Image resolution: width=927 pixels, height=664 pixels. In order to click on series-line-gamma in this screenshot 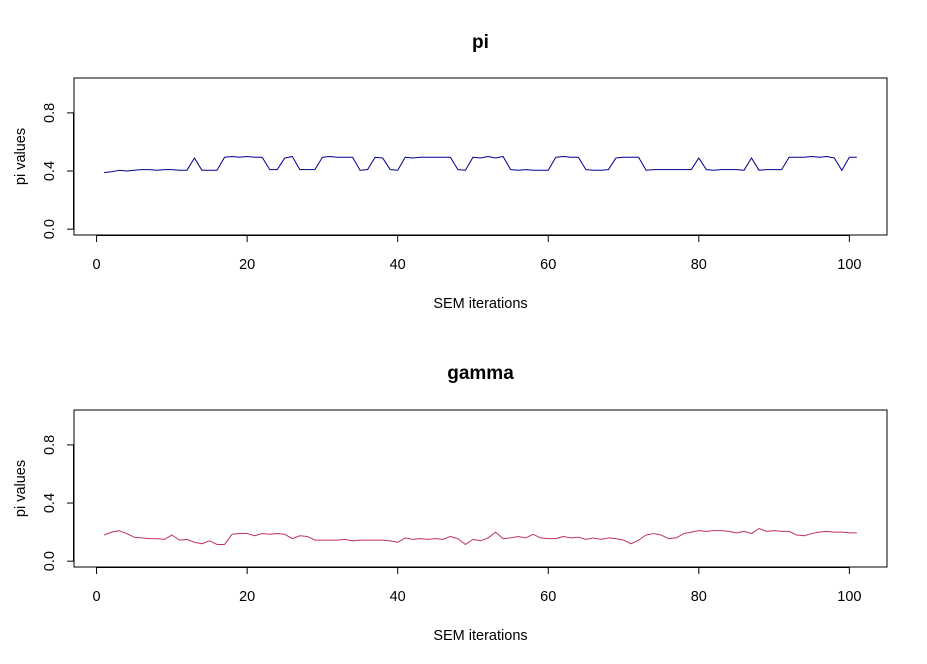, I will do `click(480, 536)`.